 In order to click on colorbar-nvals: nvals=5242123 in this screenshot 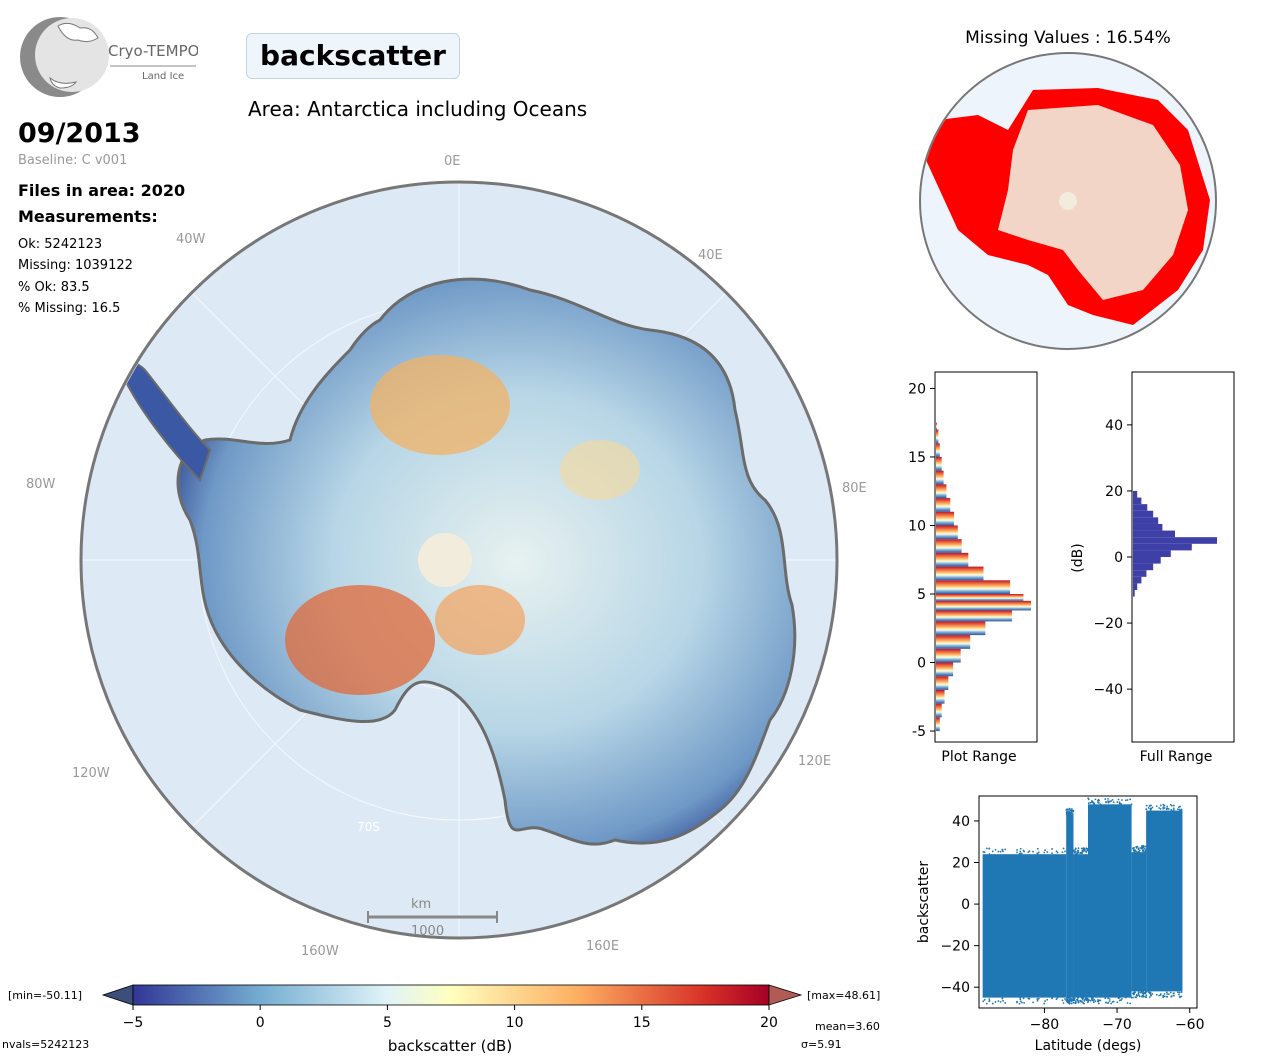, I will do `click(45, 1044)`.